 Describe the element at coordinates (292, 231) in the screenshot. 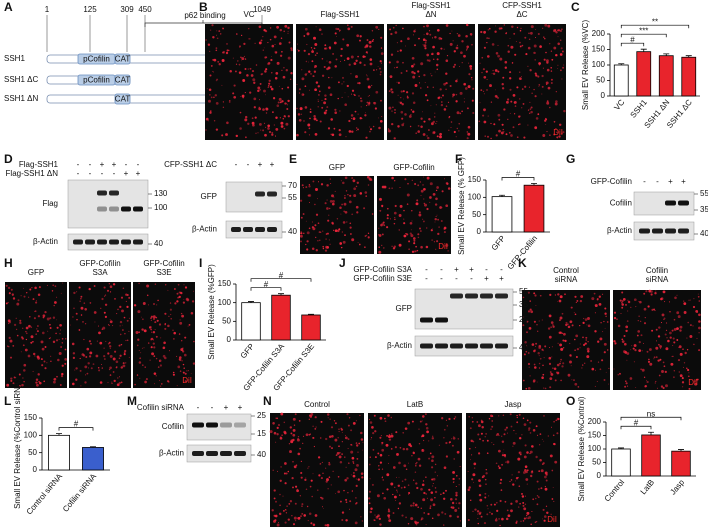

I see `mw-marker: 40` at that location.